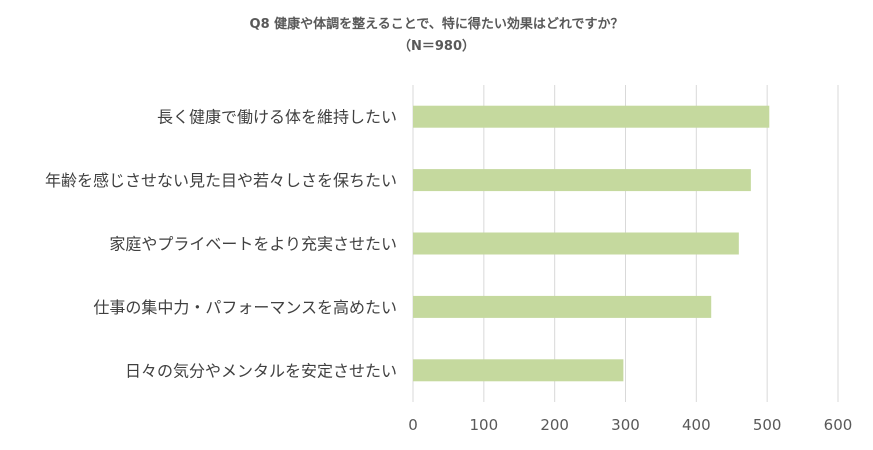  Describe the element at coordinates (696, 425) in the screenshot. I see `x-tick-label-400: 400` at that location.